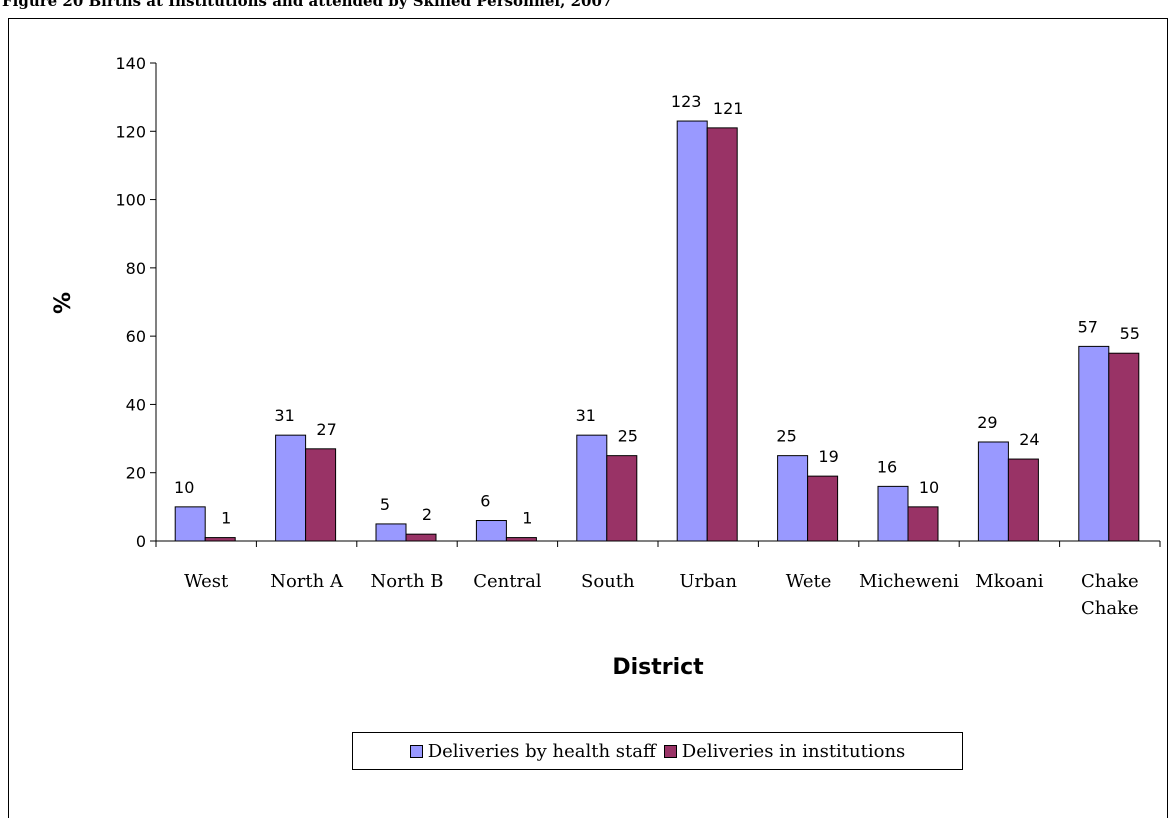 The image size is (1175, 818). What do you see at coordinates (130, 200) in the screenshot?
I see `y-tick-label: 100` at bounding box center [130, 200].